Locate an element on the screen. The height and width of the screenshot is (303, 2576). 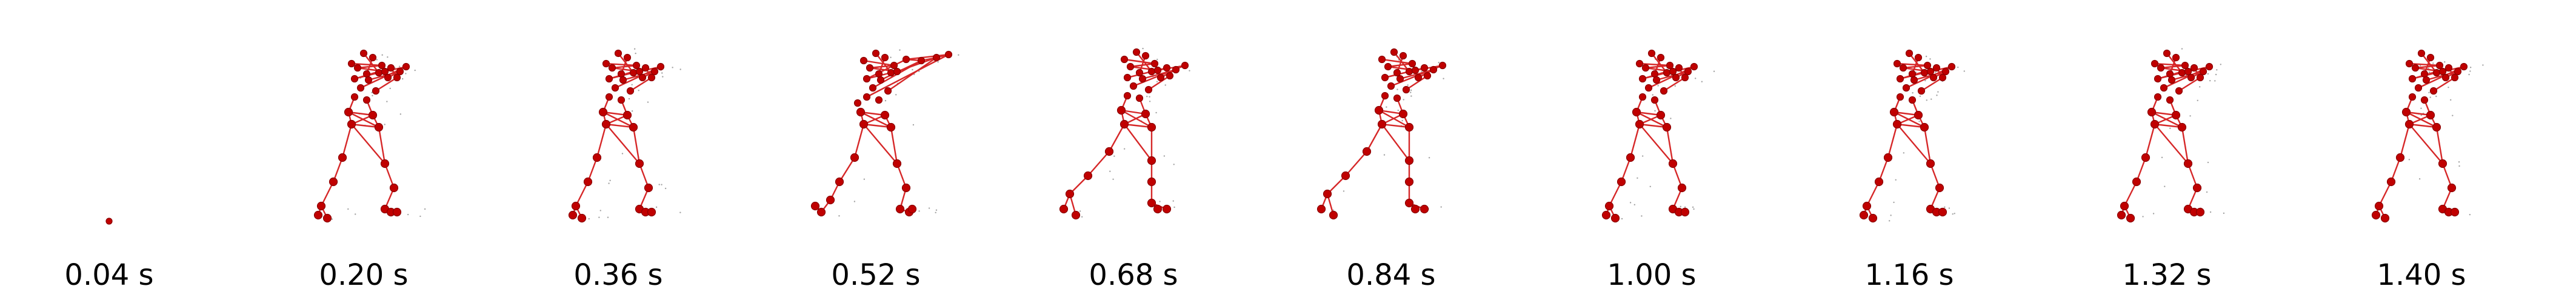
skeleton-bones is located at coordinates (362, 135).